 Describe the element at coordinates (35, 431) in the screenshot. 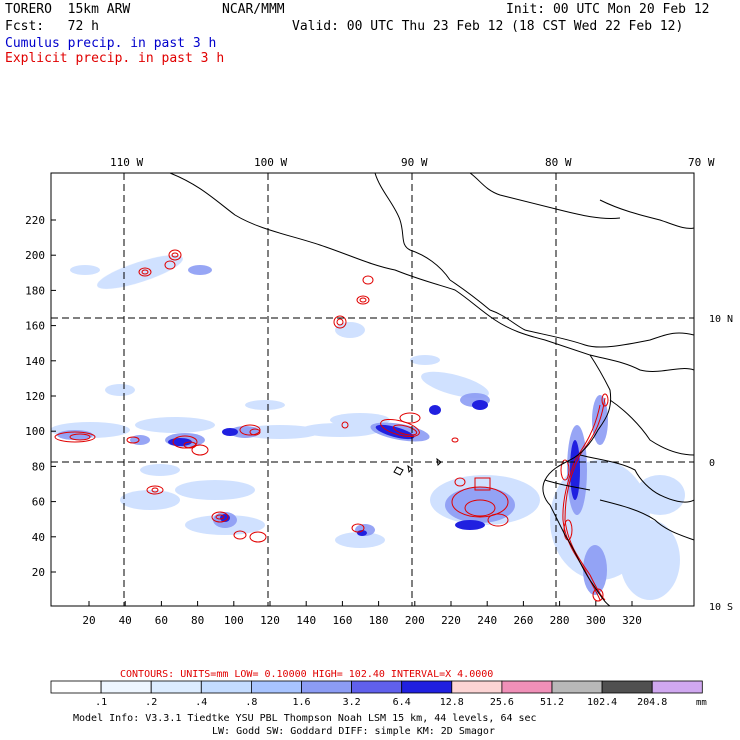

I see `y-tick-label: 100` at that location.